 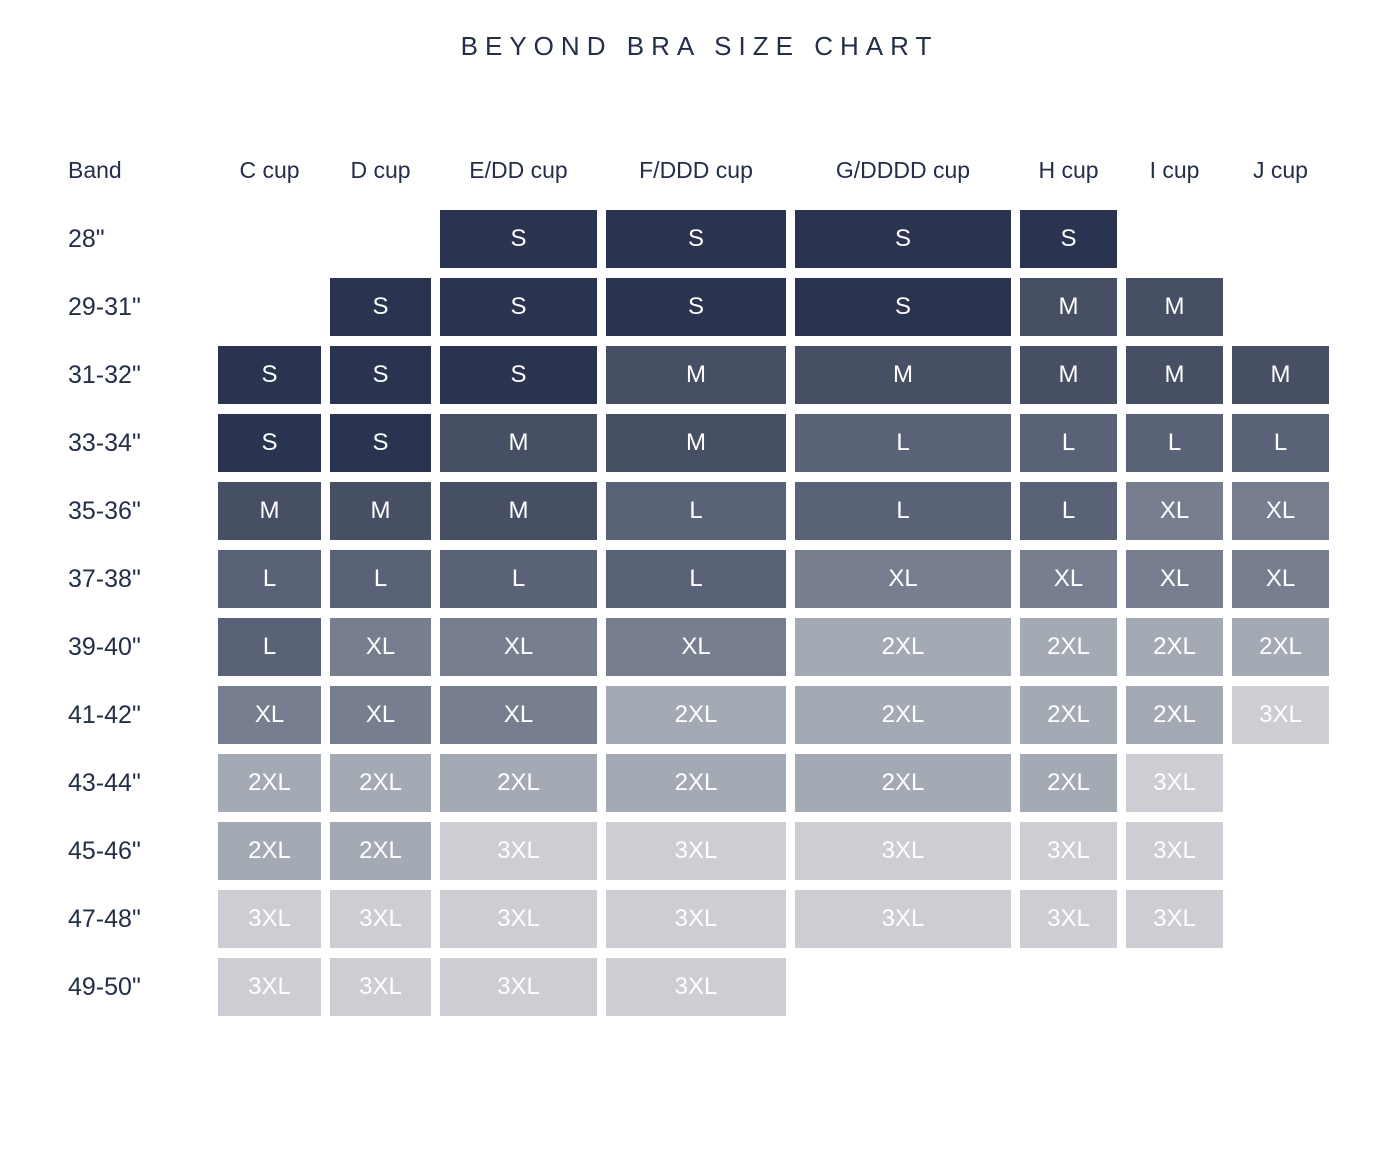 I want to click on band-label: 45-46", so click(x=104, y=850).